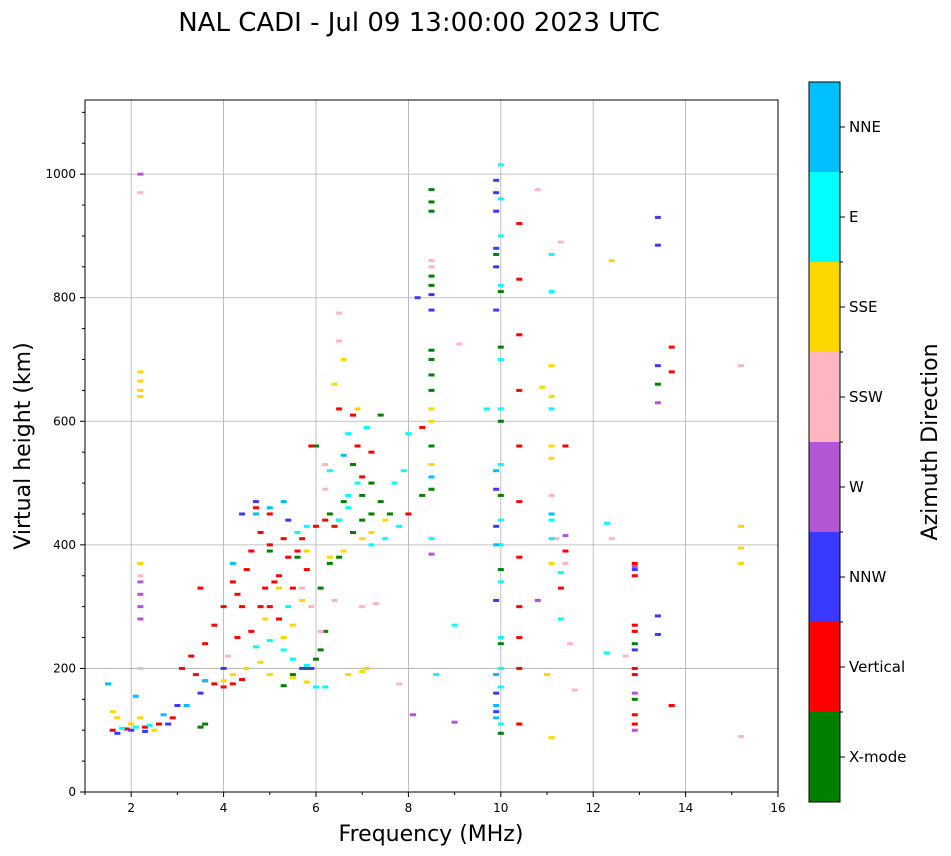  What do you see at coordinates (824, 397) in the screenshot?
I see `colorbar-swatch-ssw` at bounding box center [824, 397].